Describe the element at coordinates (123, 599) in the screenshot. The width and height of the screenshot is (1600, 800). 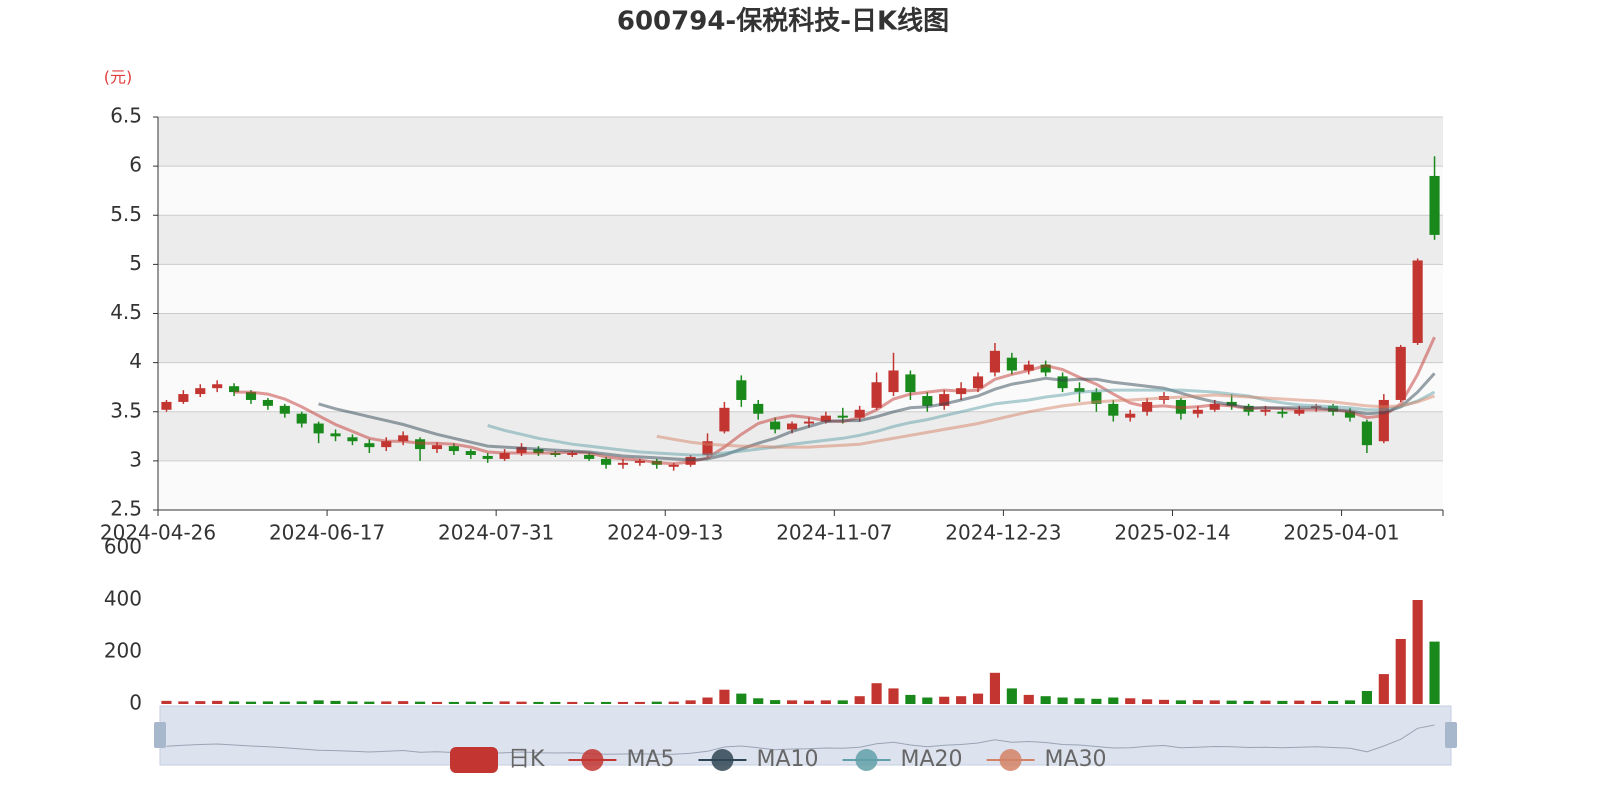
I see `volume-tick-label: 400` at that location.